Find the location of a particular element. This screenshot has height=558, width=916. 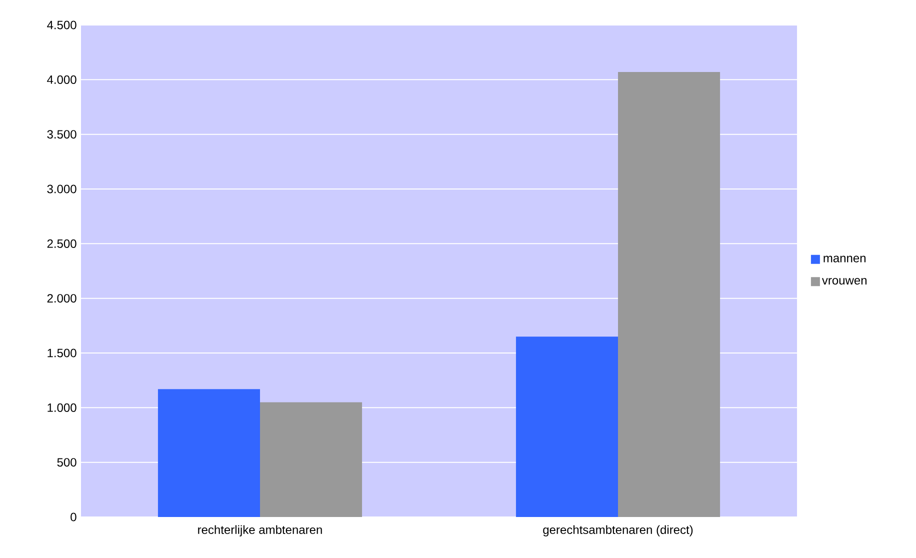

y-tick-label: 3.500 is located at coordinates (61, 134).